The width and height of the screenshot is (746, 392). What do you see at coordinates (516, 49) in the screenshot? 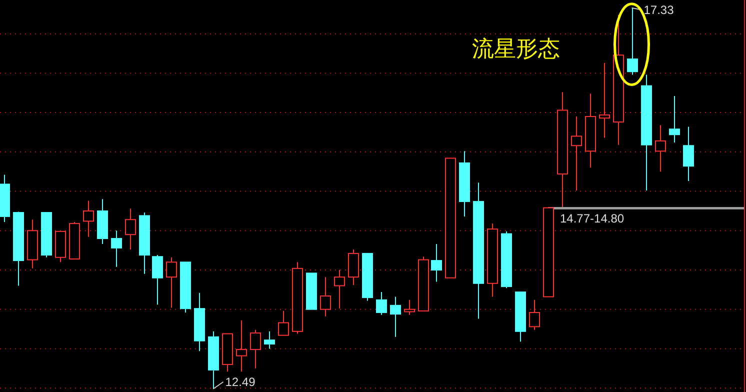
I see `text: 流星形态` at bounding box center [516, 49].